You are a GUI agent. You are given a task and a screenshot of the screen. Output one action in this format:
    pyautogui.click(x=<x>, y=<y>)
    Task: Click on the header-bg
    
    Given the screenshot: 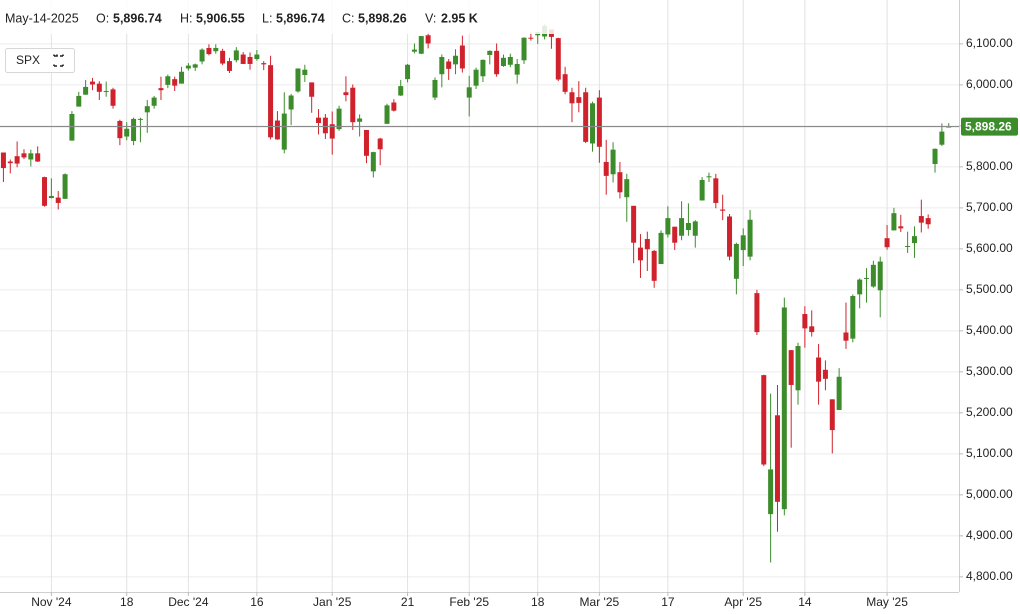 What is the action you would take?
    pyautogui.click(x=280, y=17)
    